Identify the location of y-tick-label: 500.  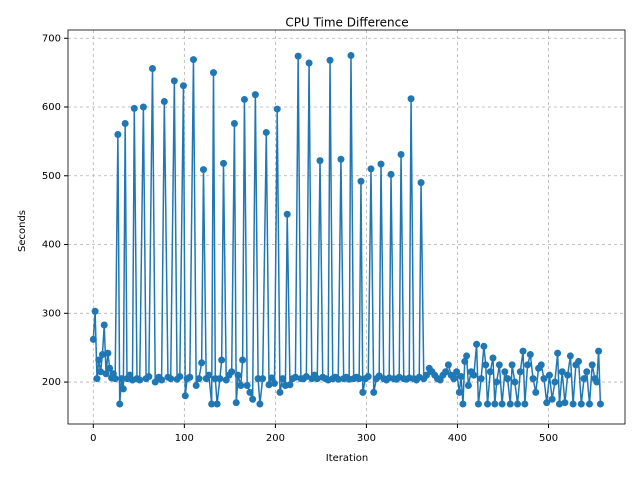
(51, 176).